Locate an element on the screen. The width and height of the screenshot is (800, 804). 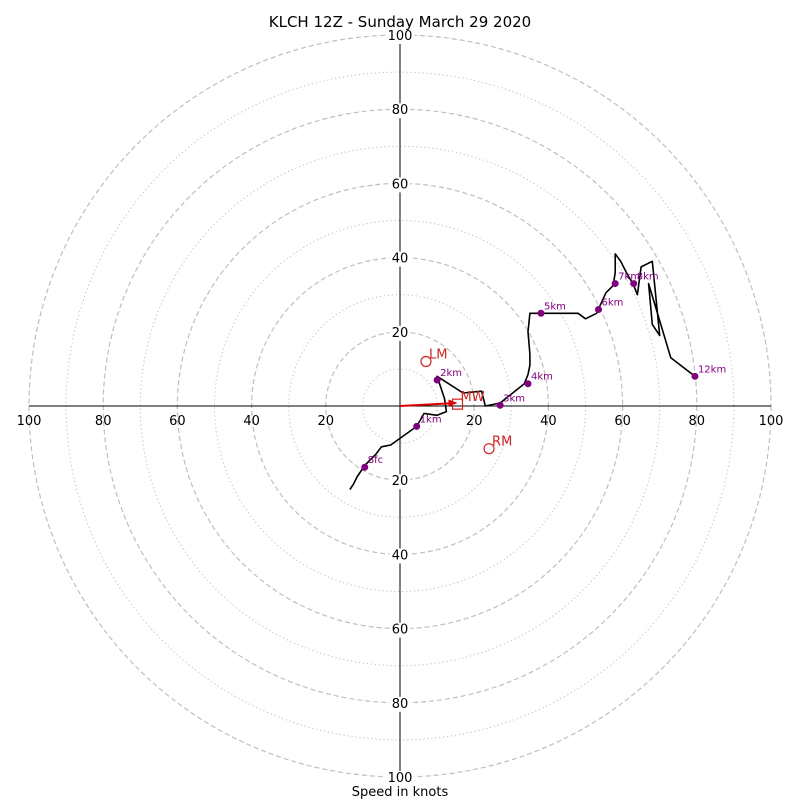
motion-markers: LM RM MW is located at coordinates (466, 401).